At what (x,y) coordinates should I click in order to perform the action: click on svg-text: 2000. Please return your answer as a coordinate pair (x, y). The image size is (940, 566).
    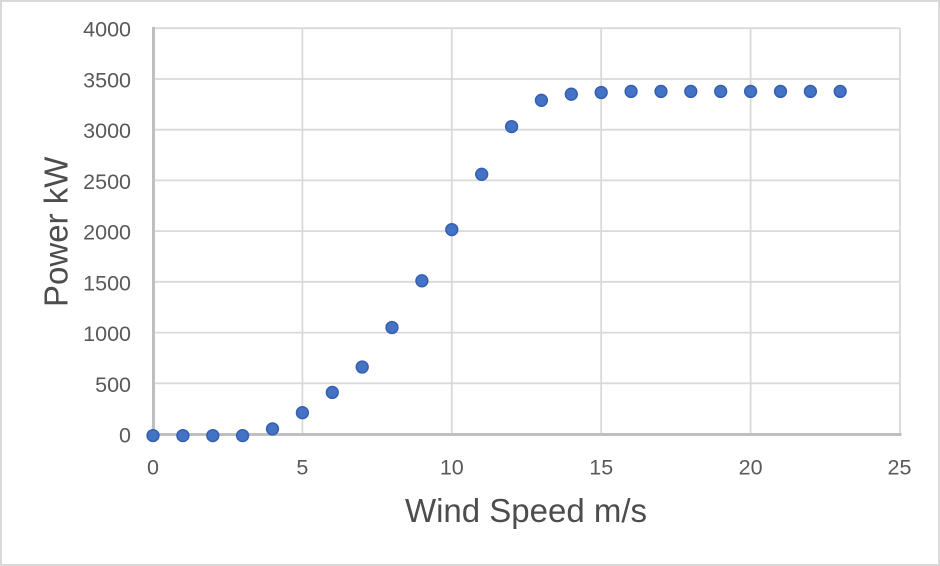
    Looking at the image, I should click on (107, 233).